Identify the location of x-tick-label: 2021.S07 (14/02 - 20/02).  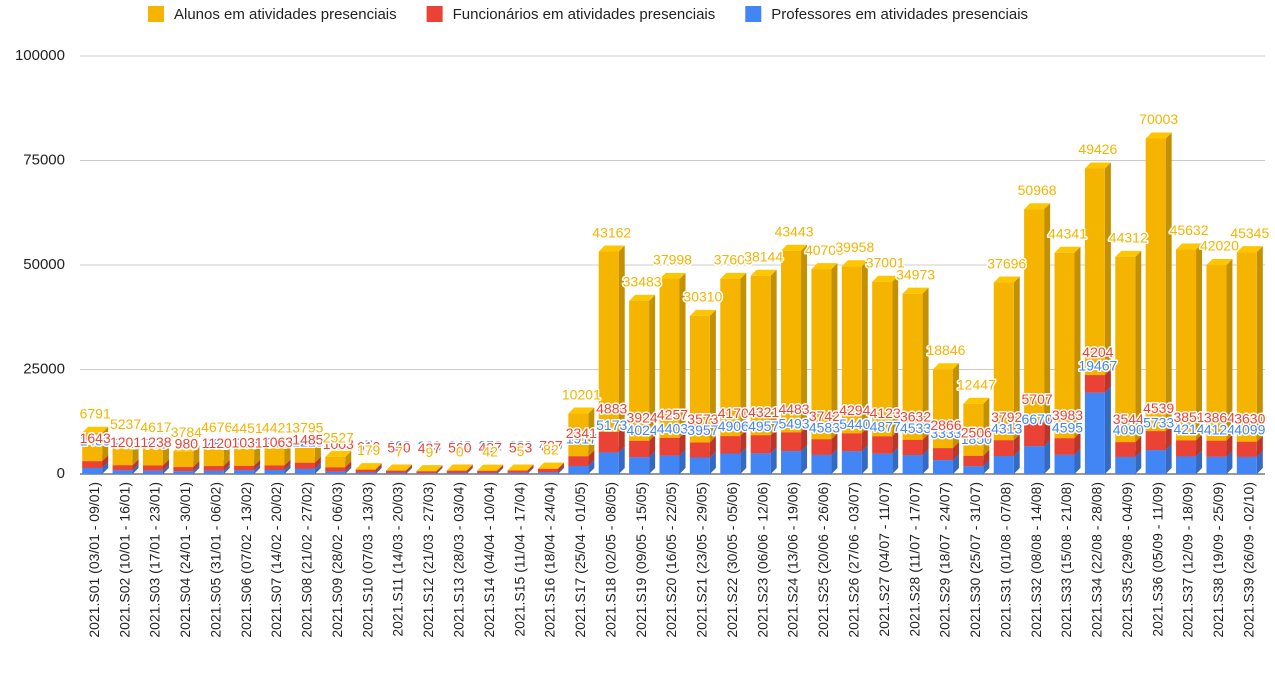
(276, 560).